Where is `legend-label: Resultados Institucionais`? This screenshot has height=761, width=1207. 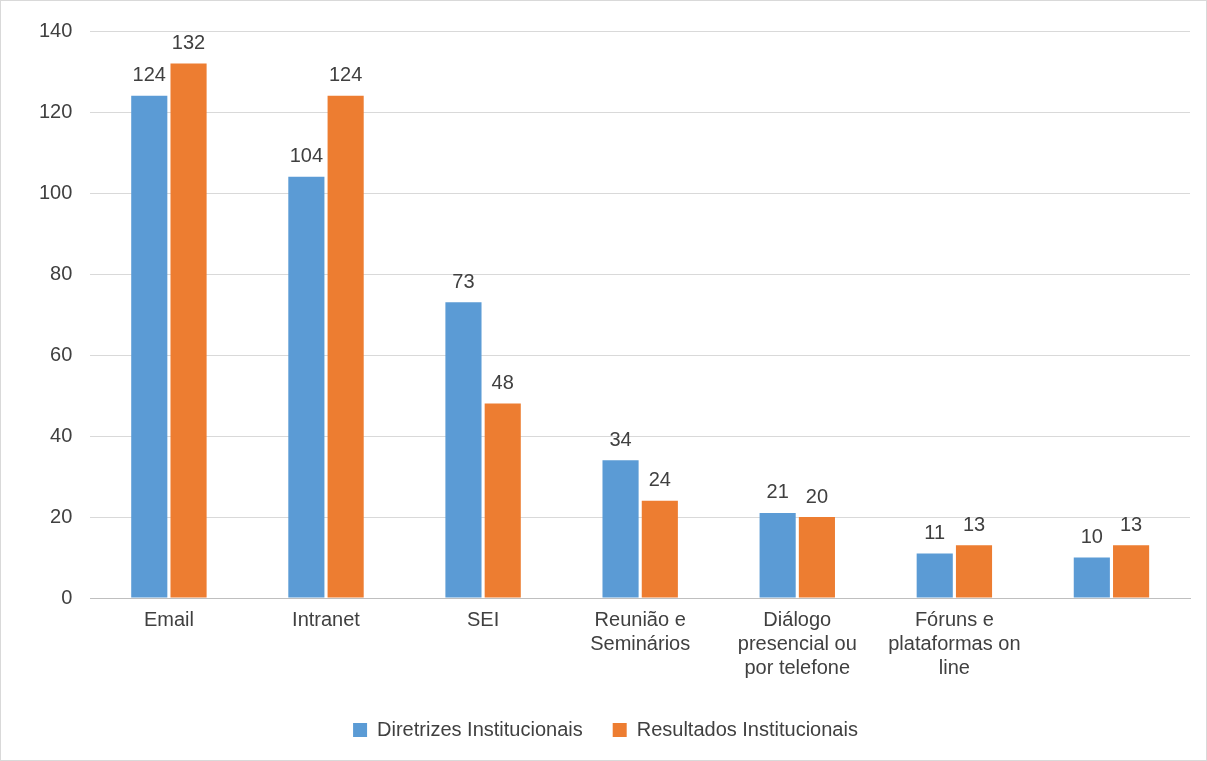 legend-label: Resultados Institucionais is located at coordinates (747, 728).